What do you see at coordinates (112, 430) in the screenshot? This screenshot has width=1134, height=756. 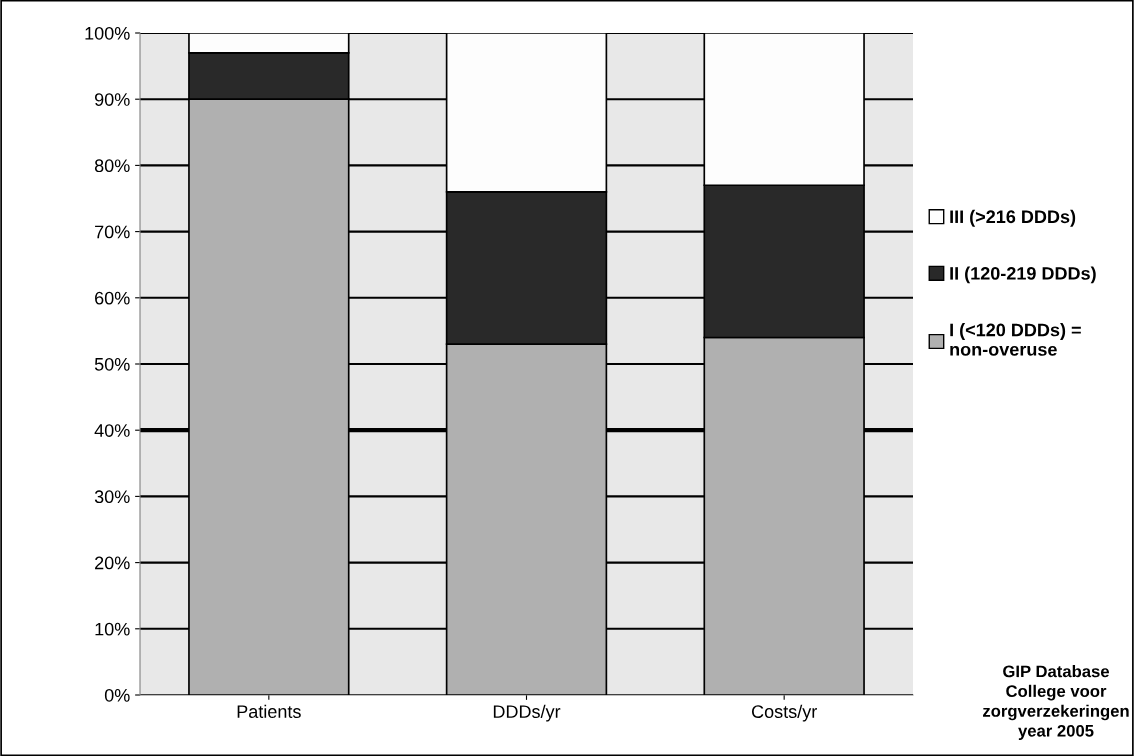 I see `y-tick-label: 40%` at bounding box center [112, 430].